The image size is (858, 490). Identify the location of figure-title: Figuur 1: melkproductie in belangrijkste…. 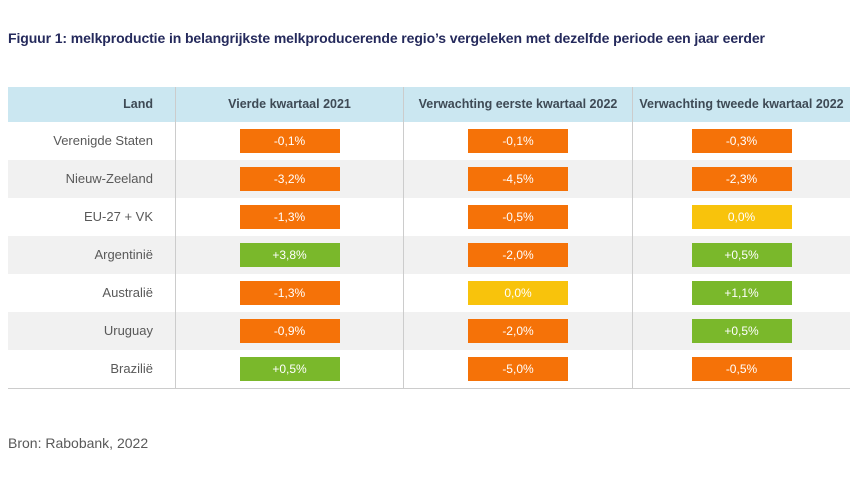
(386, 38).